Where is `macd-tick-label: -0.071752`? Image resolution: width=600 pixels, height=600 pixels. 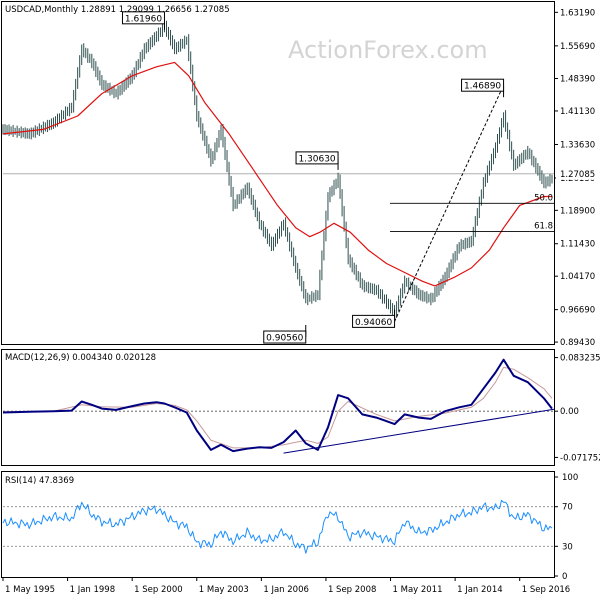 macd-tick-label: -0.071752 is located at coordinates (580, 458).